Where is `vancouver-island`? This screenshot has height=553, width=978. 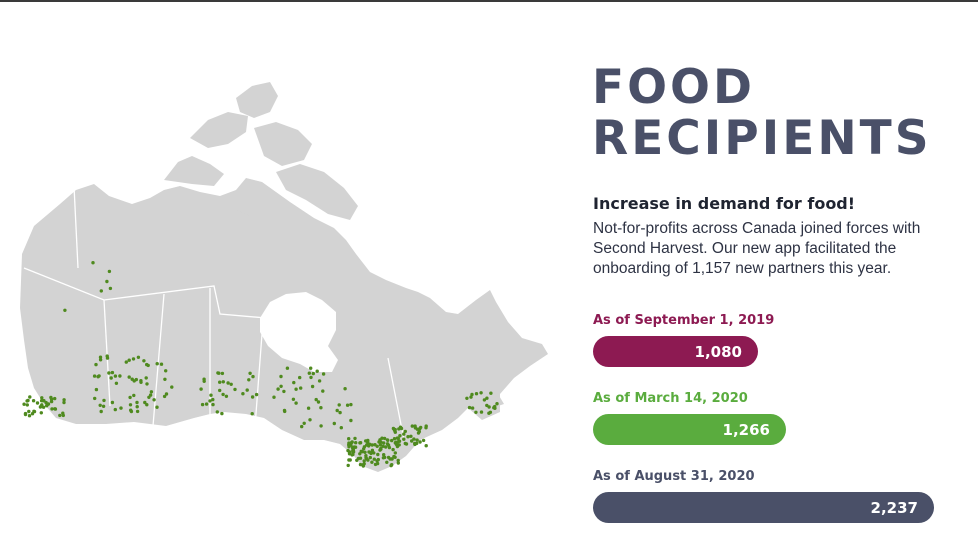
vancouver-island is located at coordinates (38, 357).